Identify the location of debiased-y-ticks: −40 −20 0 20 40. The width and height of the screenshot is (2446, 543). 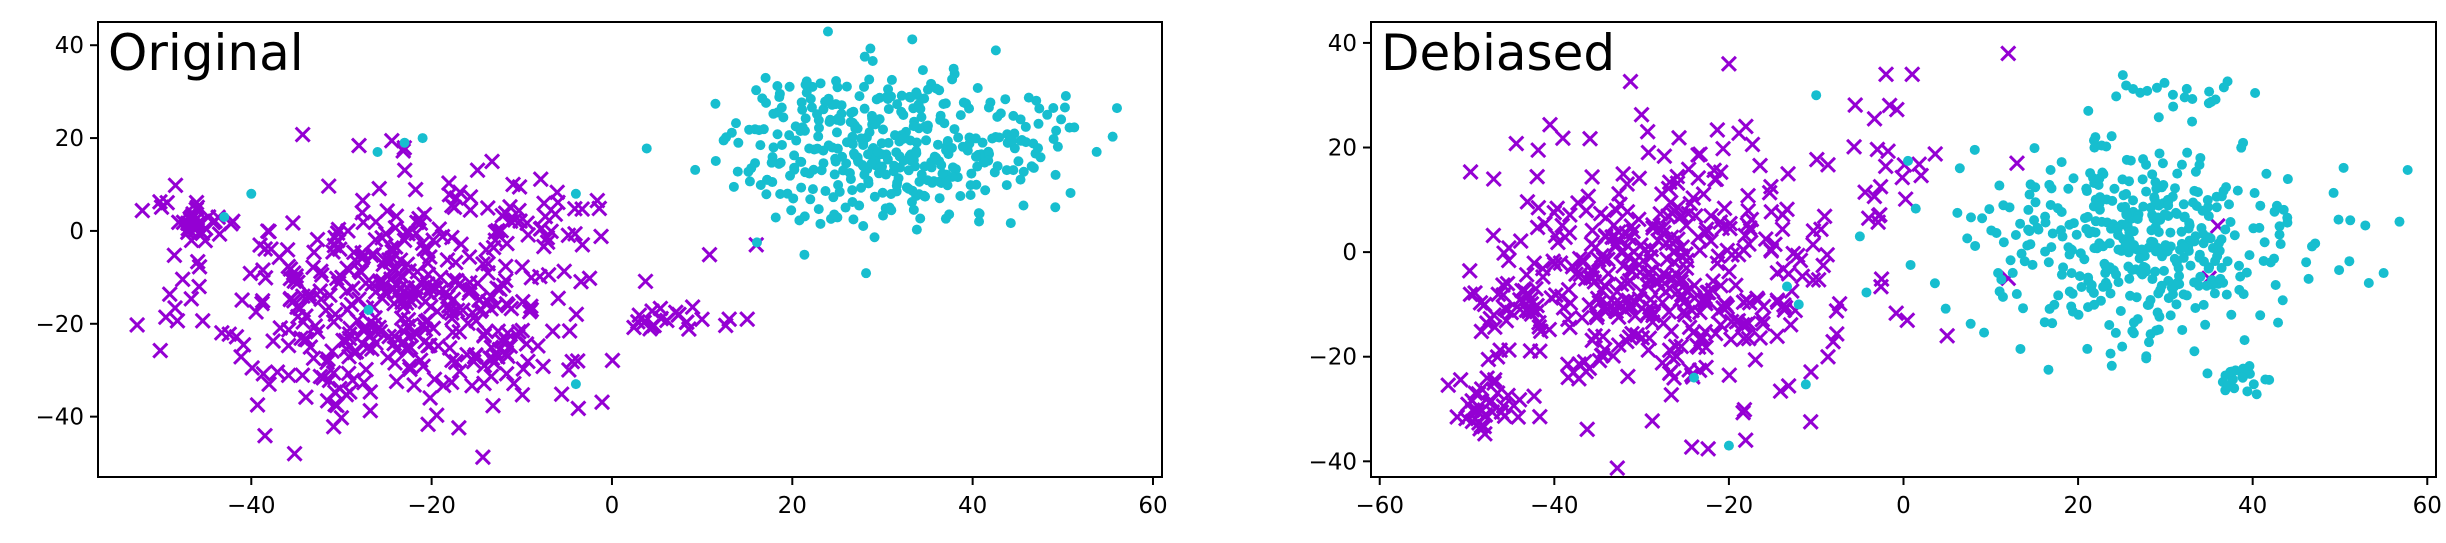
(1339, 253).